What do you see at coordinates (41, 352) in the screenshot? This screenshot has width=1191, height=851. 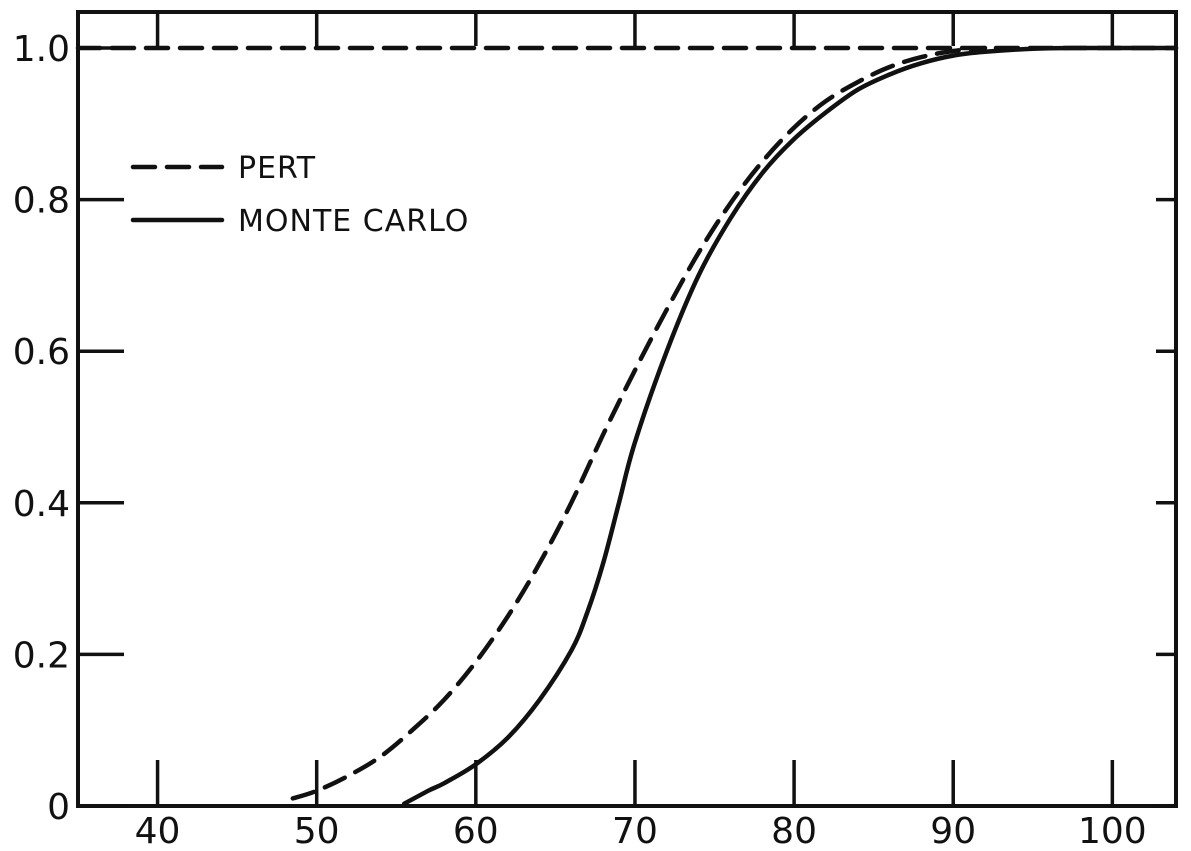 I see `y-tick-label-0.6: 0.6` at bounding box center [41, 352].